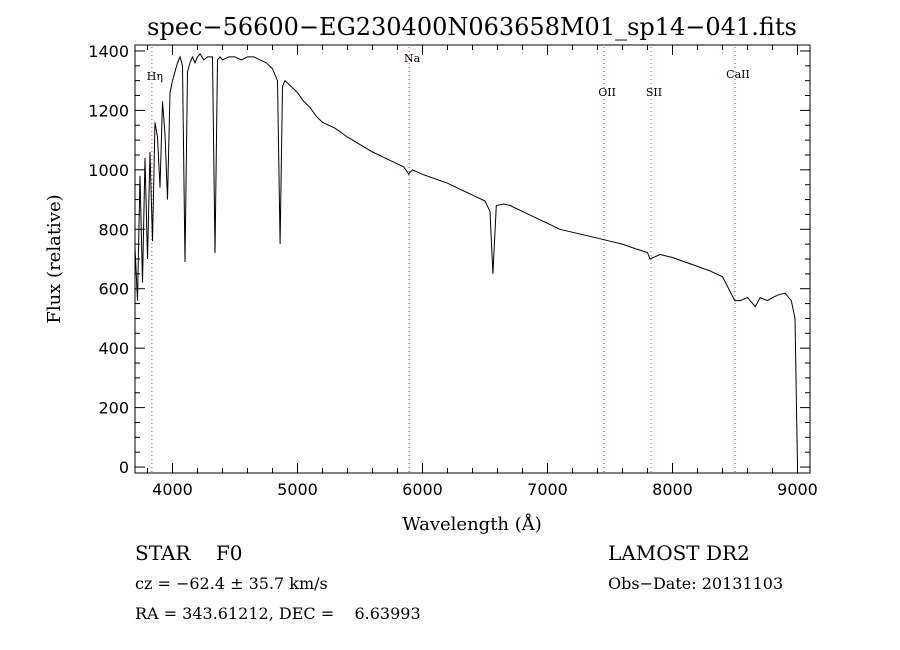 The height and width of the screenshot is (650, 900). Describe the element at coordinates (54, 258) in the screenshot. I see `y-axis-label: Flux (relative)` at that location.